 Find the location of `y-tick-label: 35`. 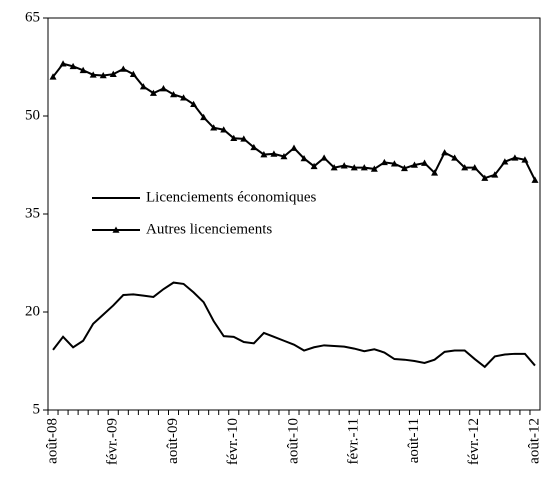

y-tick-label: 35 is located at coordinates (32, 213).